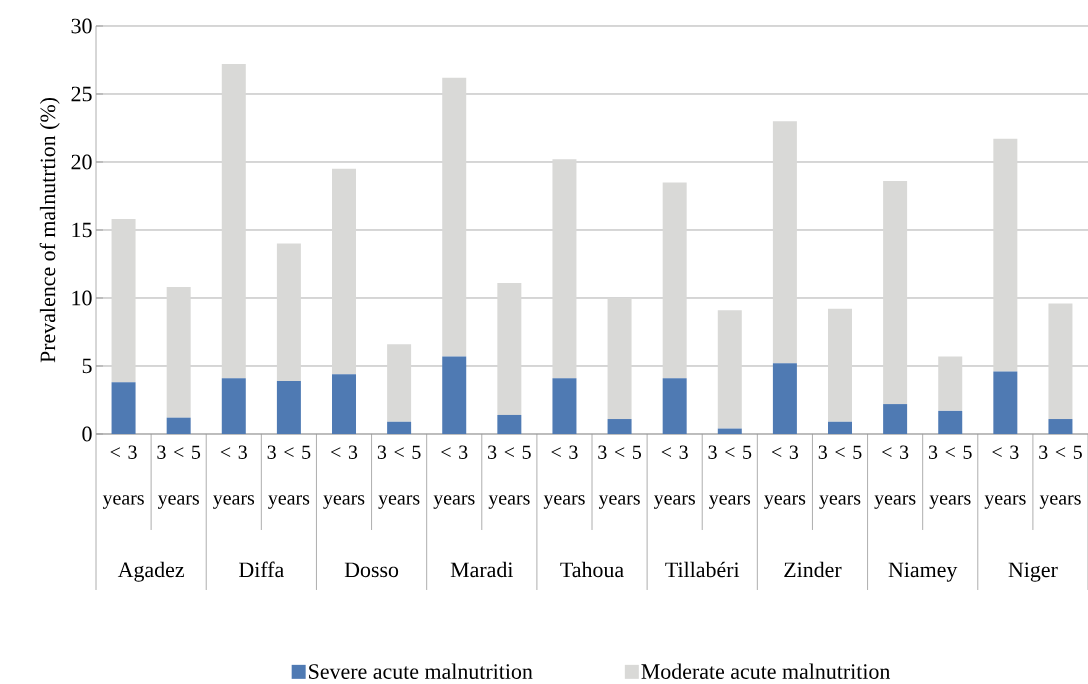  What do you see at coordinates (421, 671) in the screenshot?
I see `legend-label: Severe acute malnutrition` at bounding box center [421, 671].